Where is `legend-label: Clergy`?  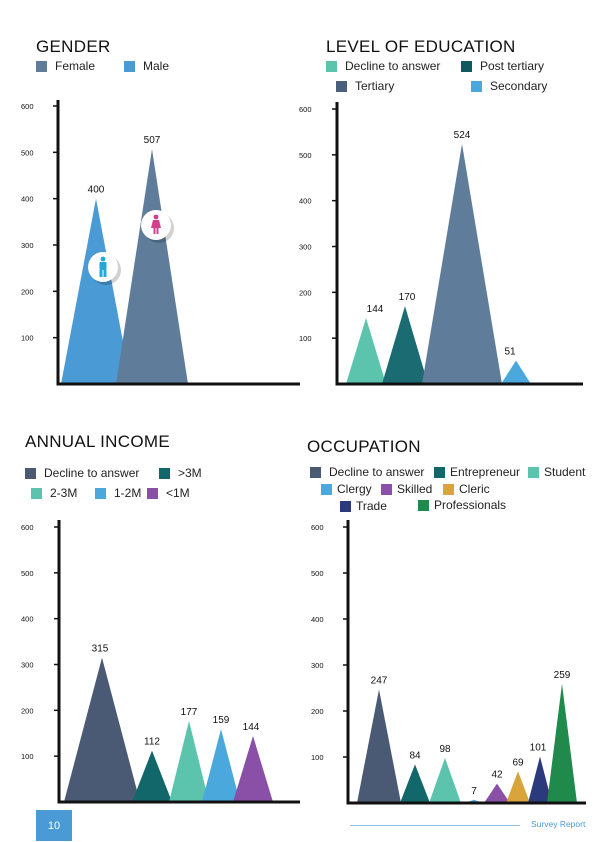
legend-label: Clergy is located at coordinates (354, 489).